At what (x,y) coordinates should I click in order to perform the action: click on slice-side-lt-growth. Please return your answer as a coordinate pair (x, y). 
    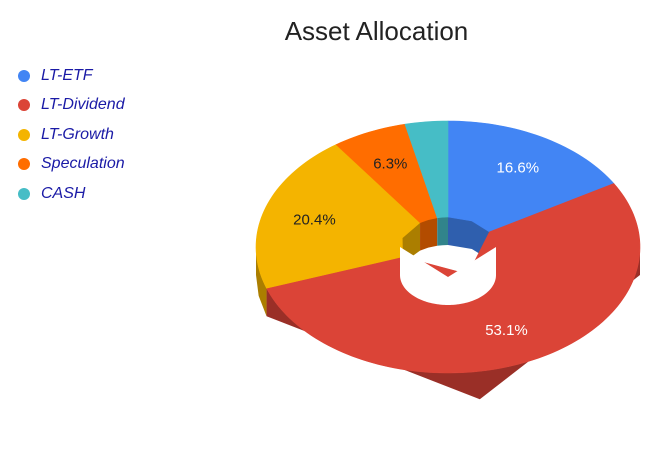
    Looking at the image, I should click on (261, 282).